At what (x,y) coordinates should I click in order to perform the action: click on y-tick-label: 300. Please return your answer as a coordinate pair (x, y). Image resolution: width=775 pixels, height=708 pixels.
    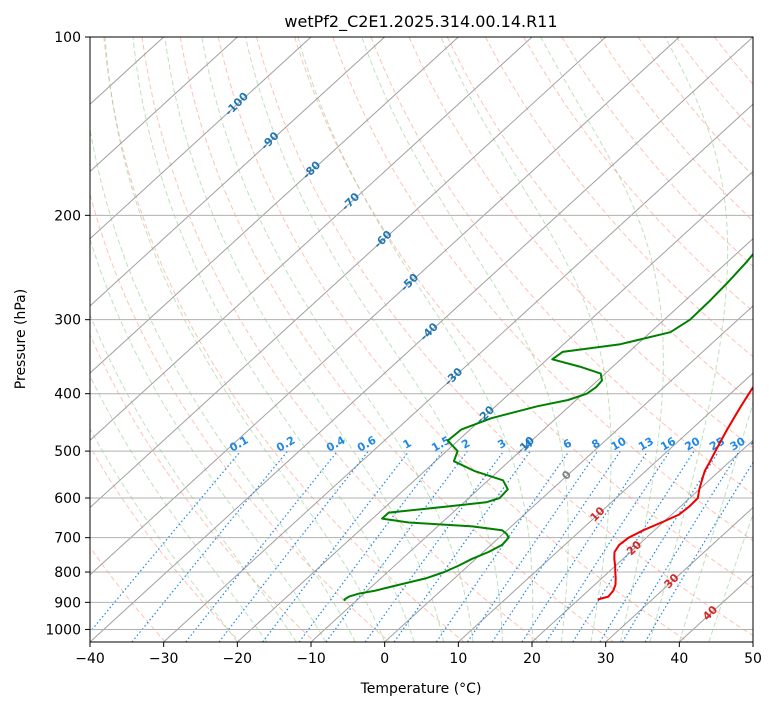
    Looking at the image, I should click on (67, 321).